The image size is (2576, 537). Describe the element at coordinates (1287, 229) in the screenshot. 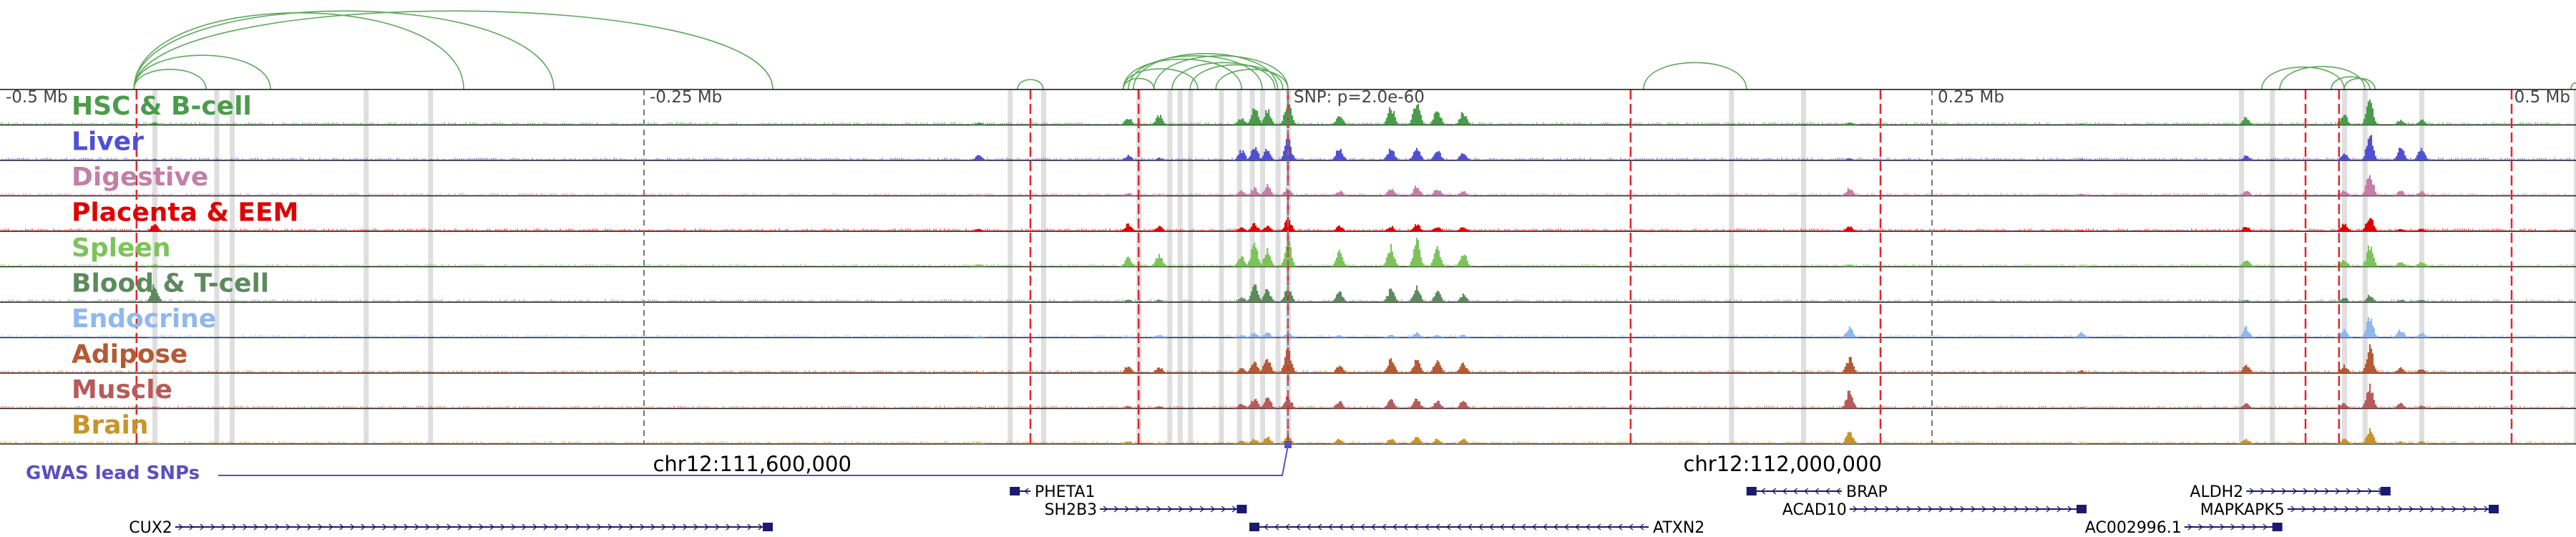

I see `track-background-signal` at that location.